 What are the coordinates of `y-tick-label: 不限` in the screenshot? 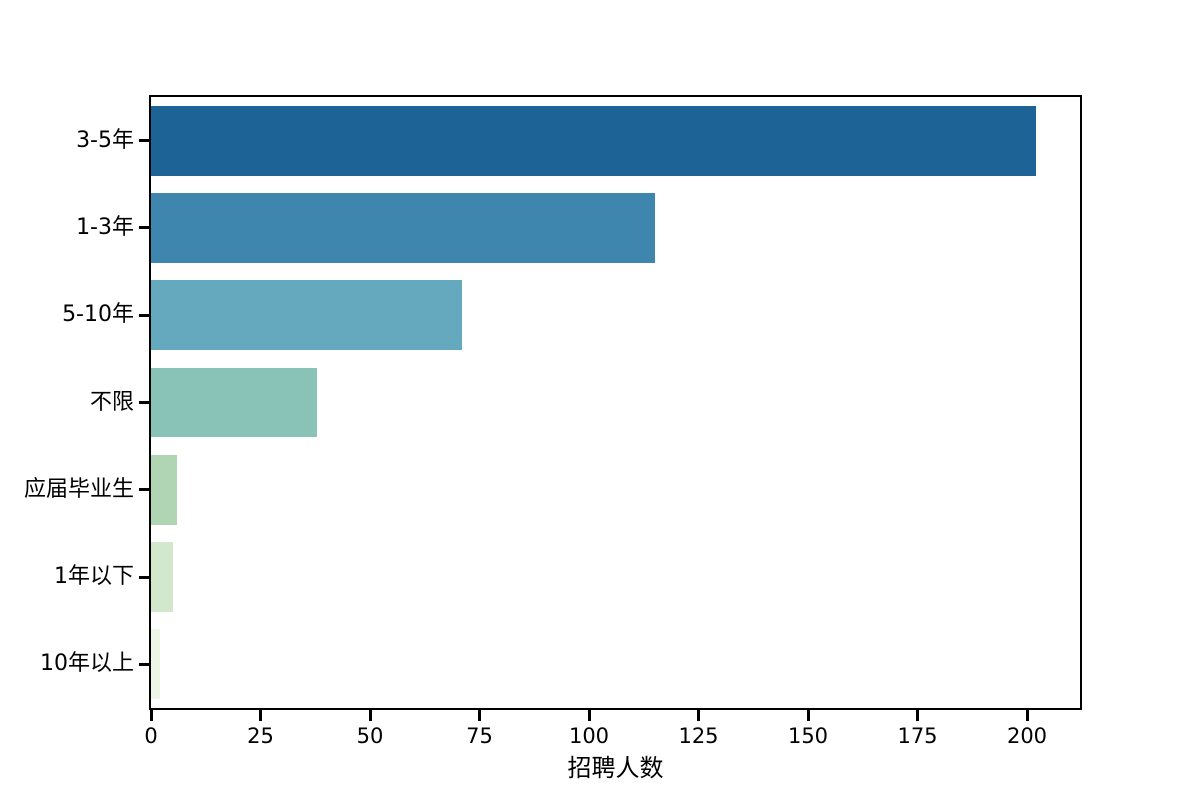 It's located at (111, 402).